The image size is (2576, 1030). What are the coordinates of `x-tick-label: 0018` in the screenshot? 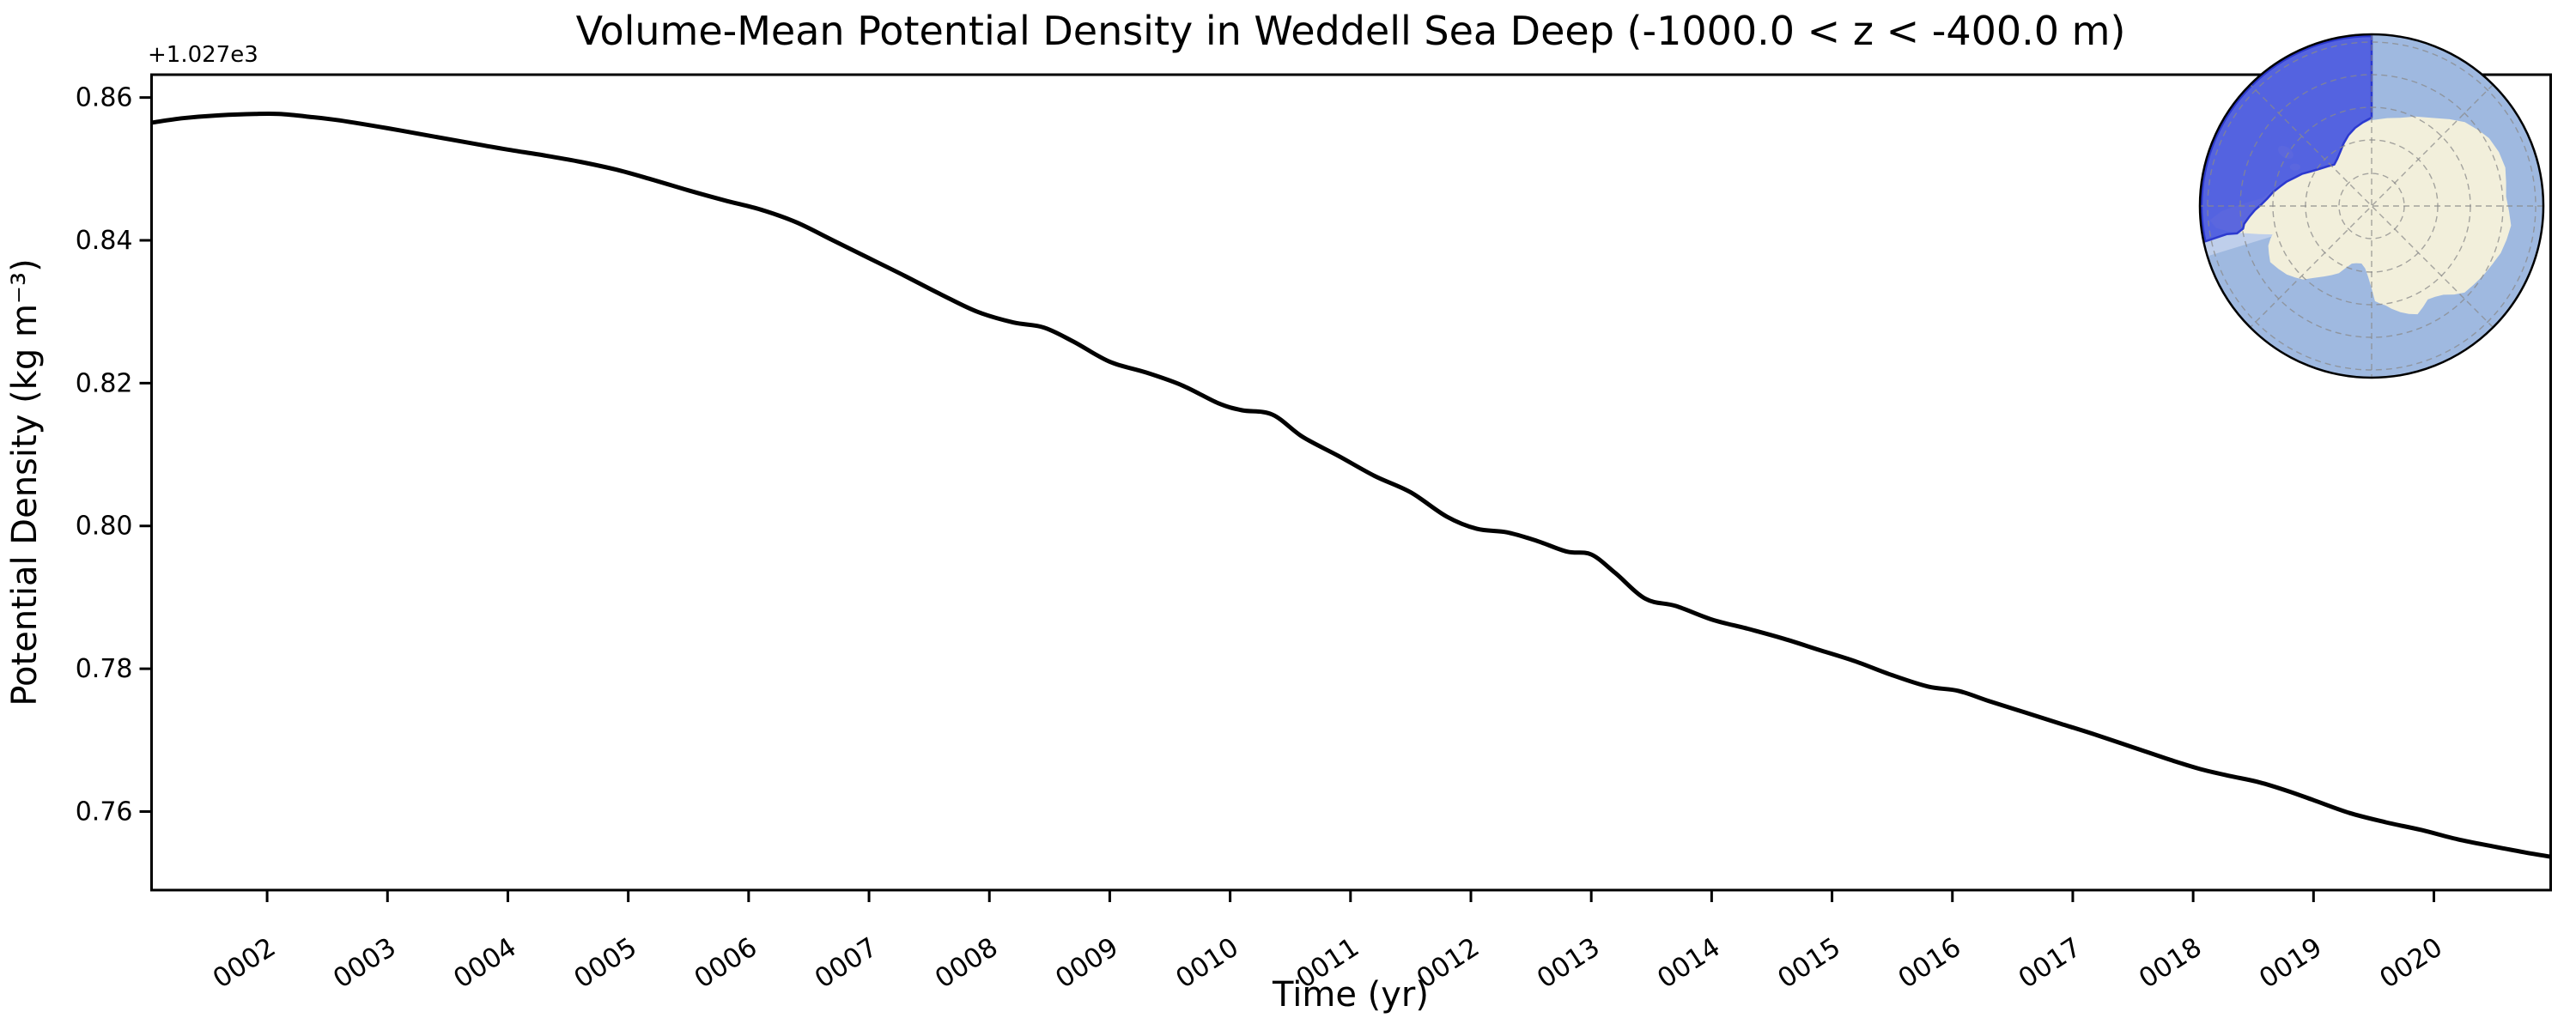 It's located at (2171, 963).